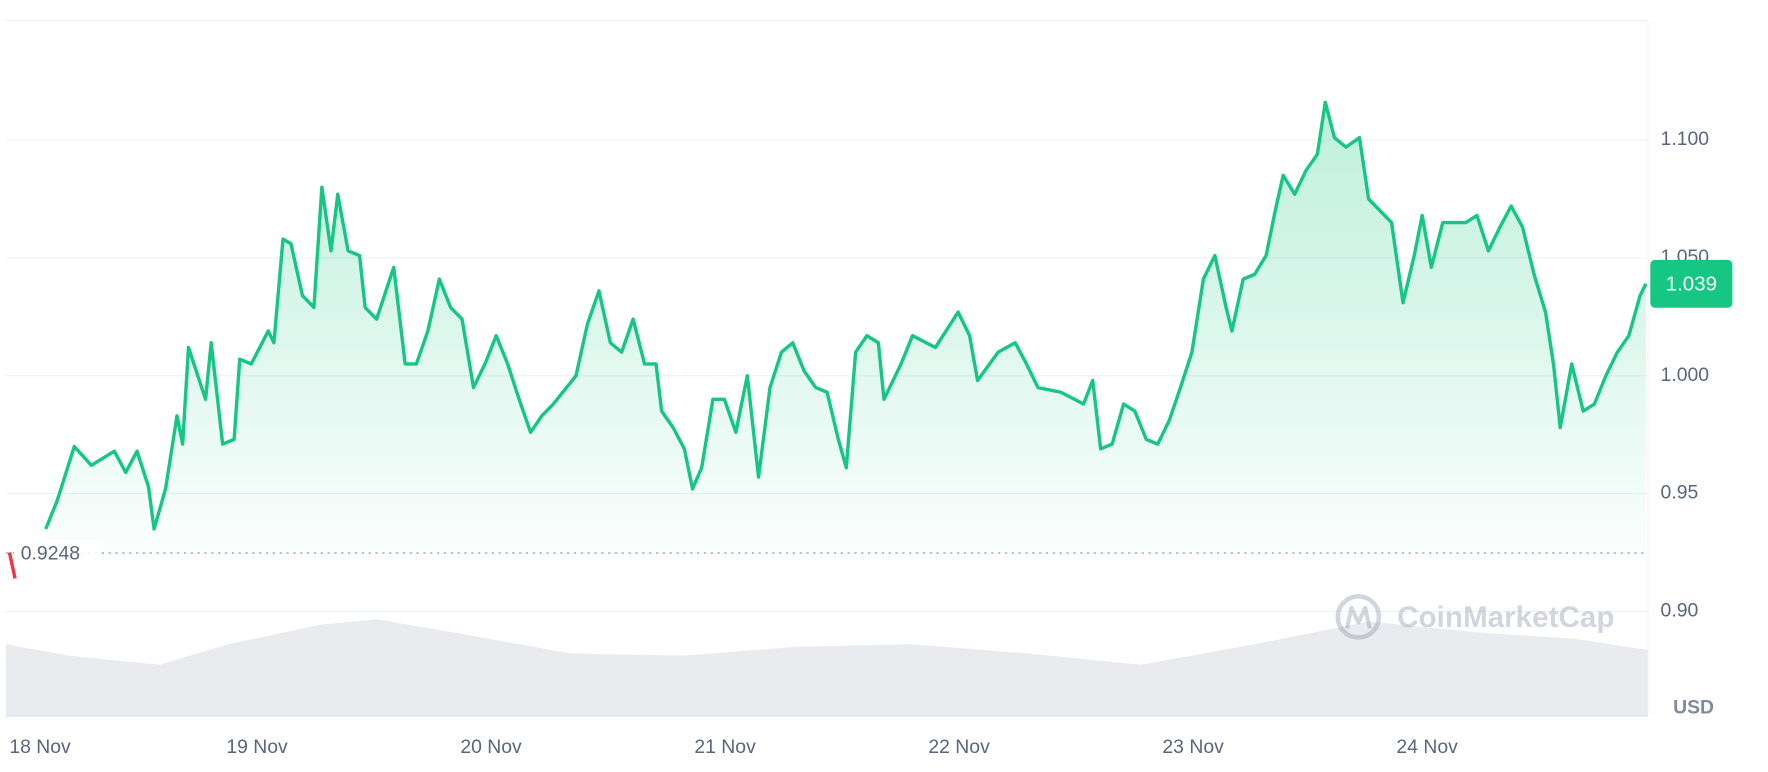  Describe the element at coordinates (725, 747) in the screenshot. I see `x-tick-label: 21 Nov` at that location.